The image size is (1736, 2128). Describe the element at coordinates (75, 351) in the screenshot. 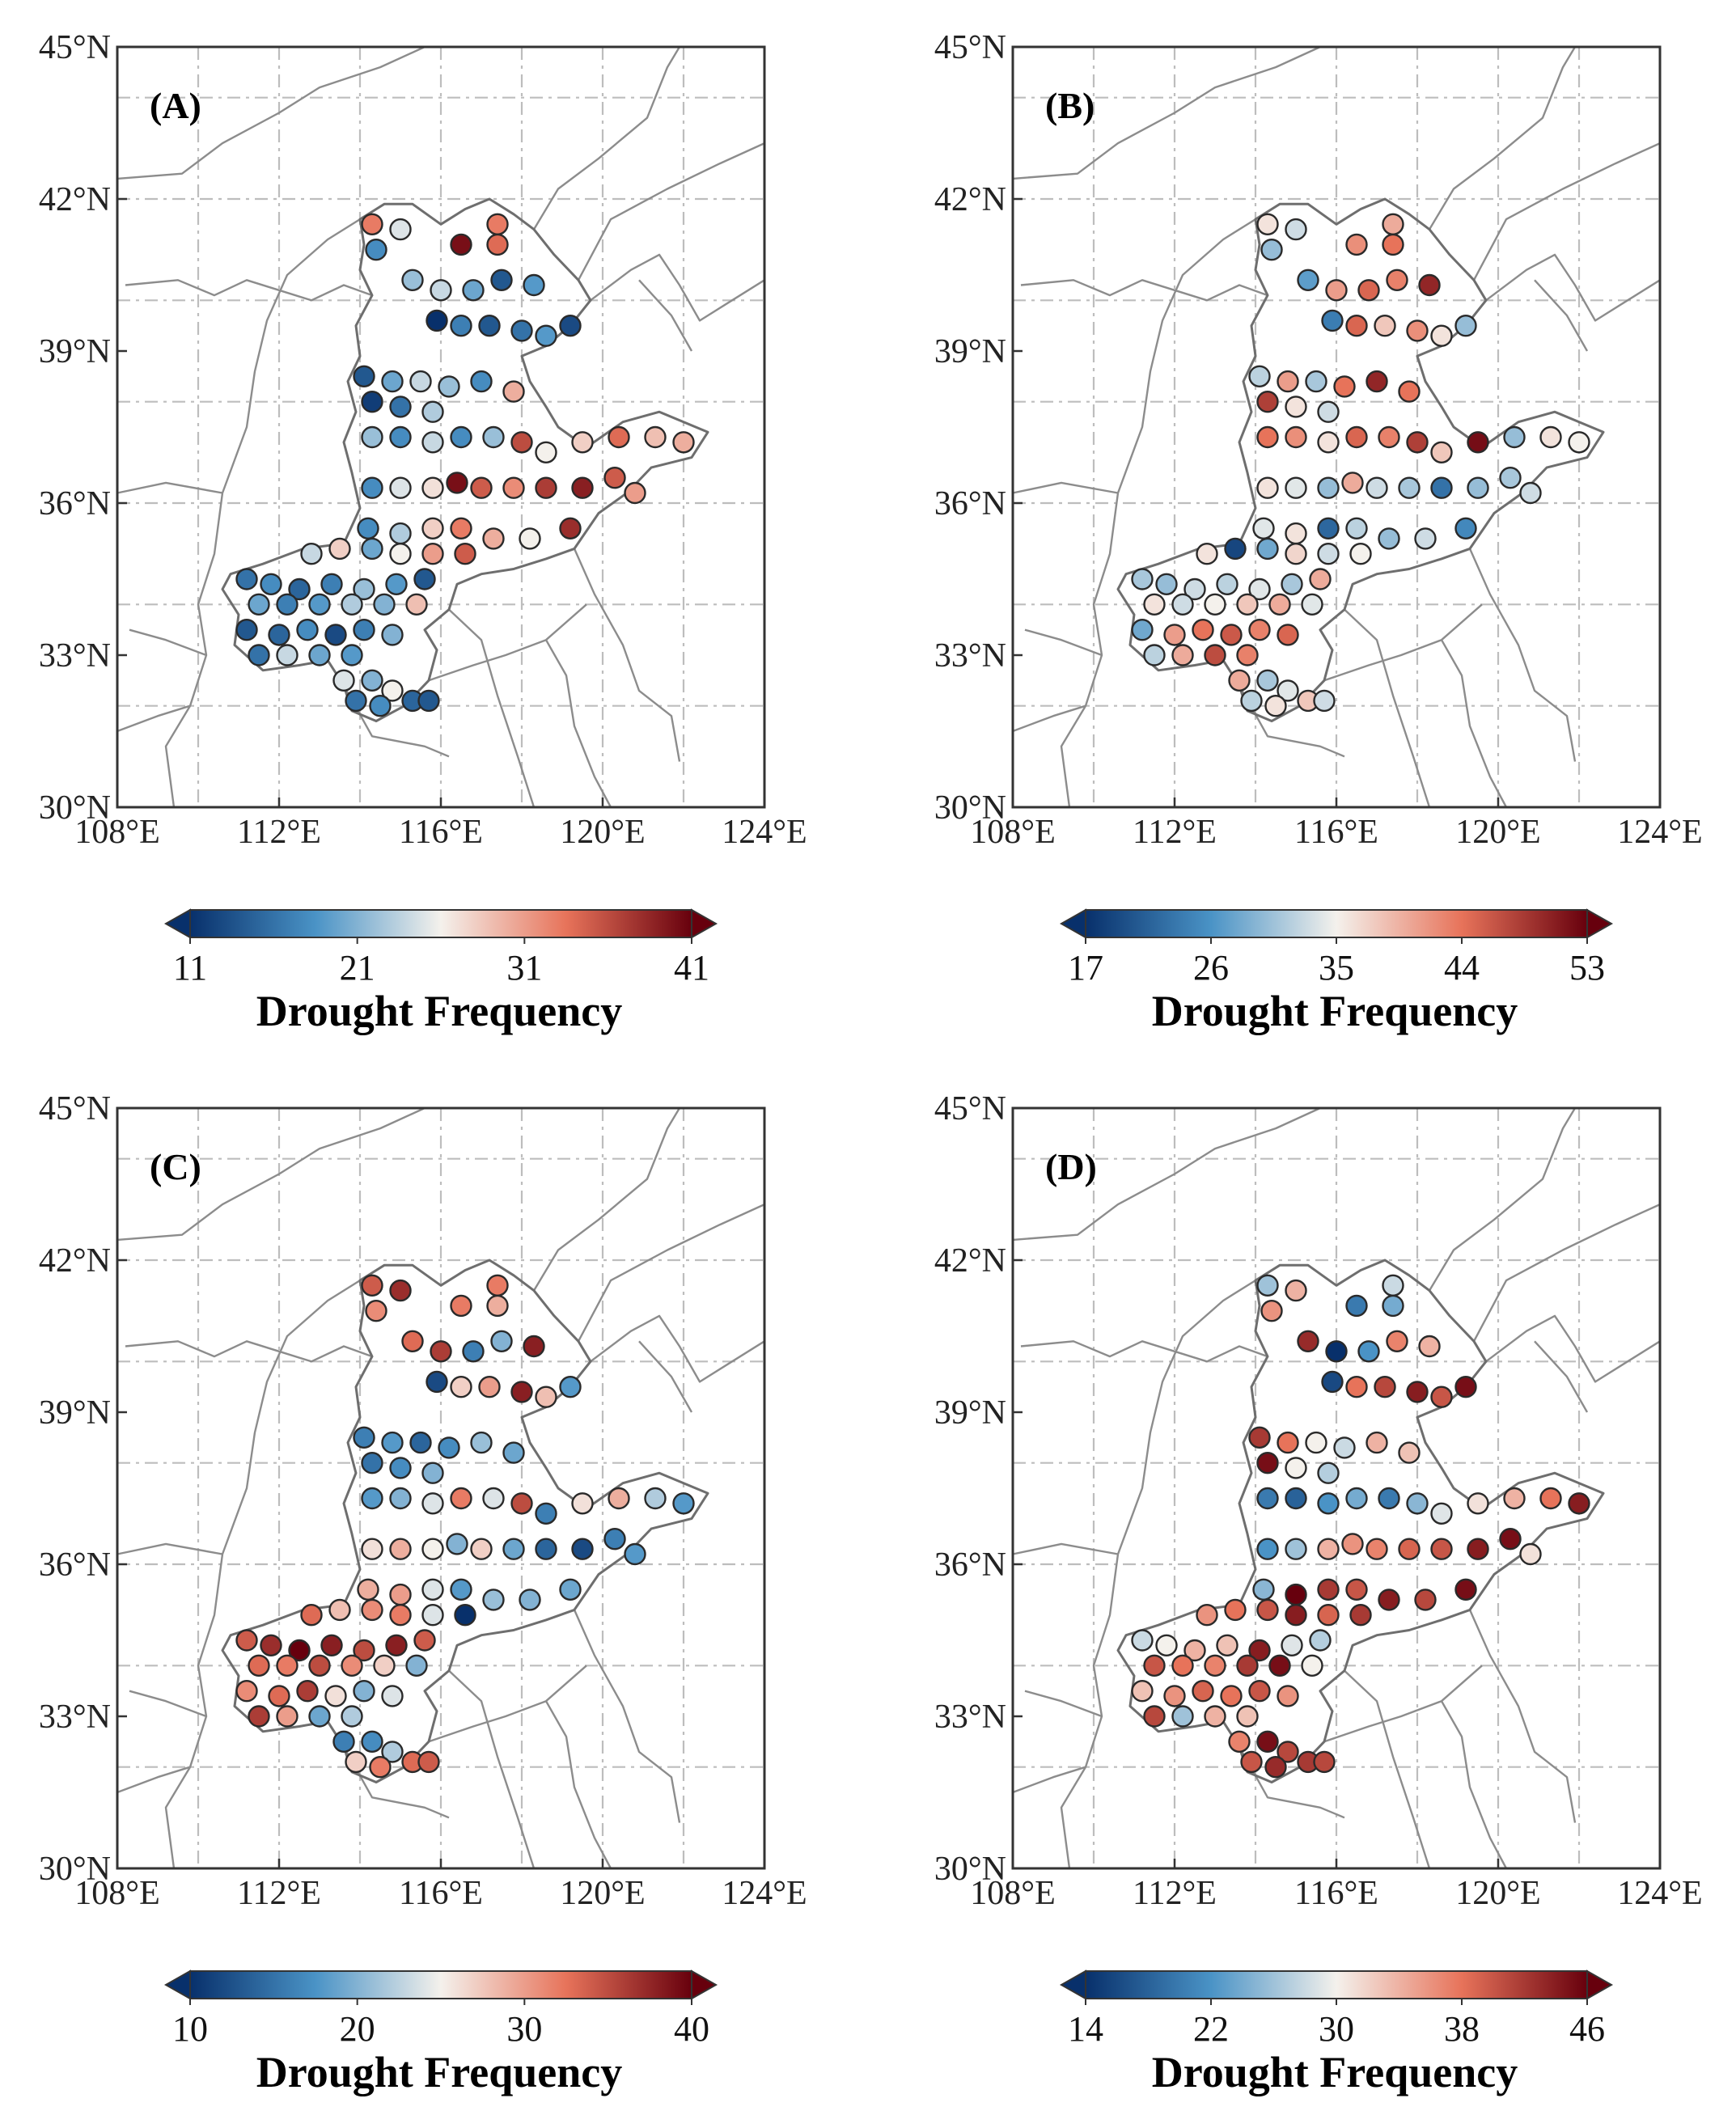

I see `y-tick-label: 39°N` at that location.